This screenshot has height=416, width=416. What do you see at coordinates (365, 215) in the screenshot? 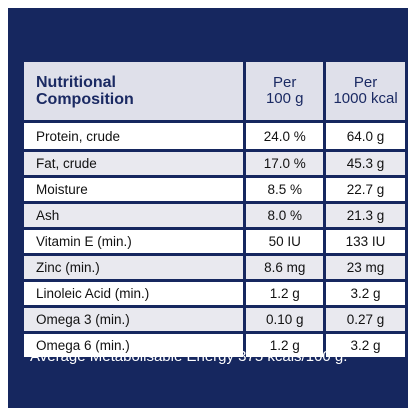
I see `value-per-1000kcal: 21.3 g` at bounding box center [365, 215].